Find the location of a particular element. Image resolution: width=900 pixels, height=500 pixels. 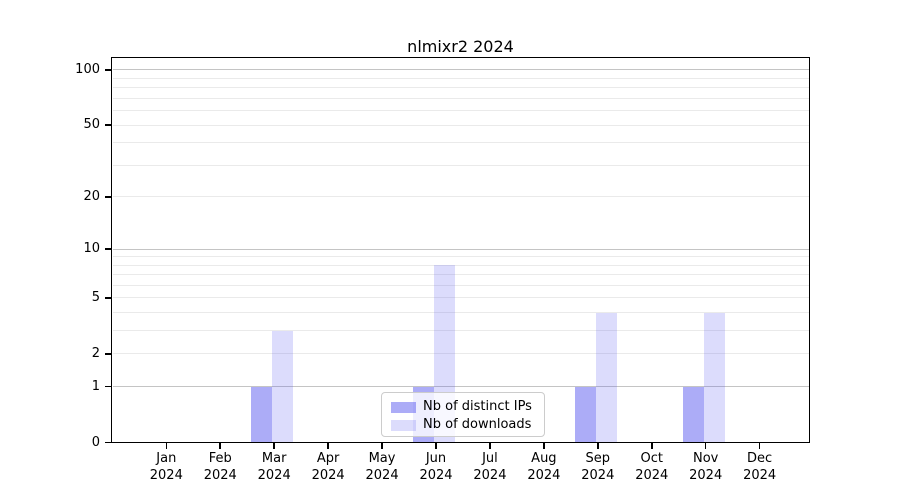

x-tick-label: Oct 2024 is located at coordinates (652, 467).